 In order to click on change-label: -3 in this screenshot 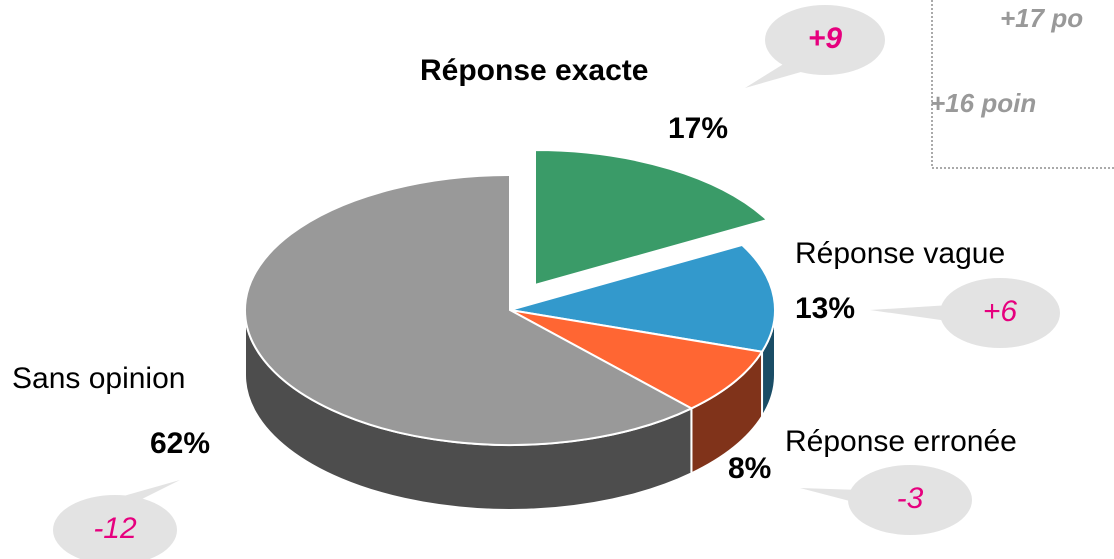, I will do `click(910, 498)`.